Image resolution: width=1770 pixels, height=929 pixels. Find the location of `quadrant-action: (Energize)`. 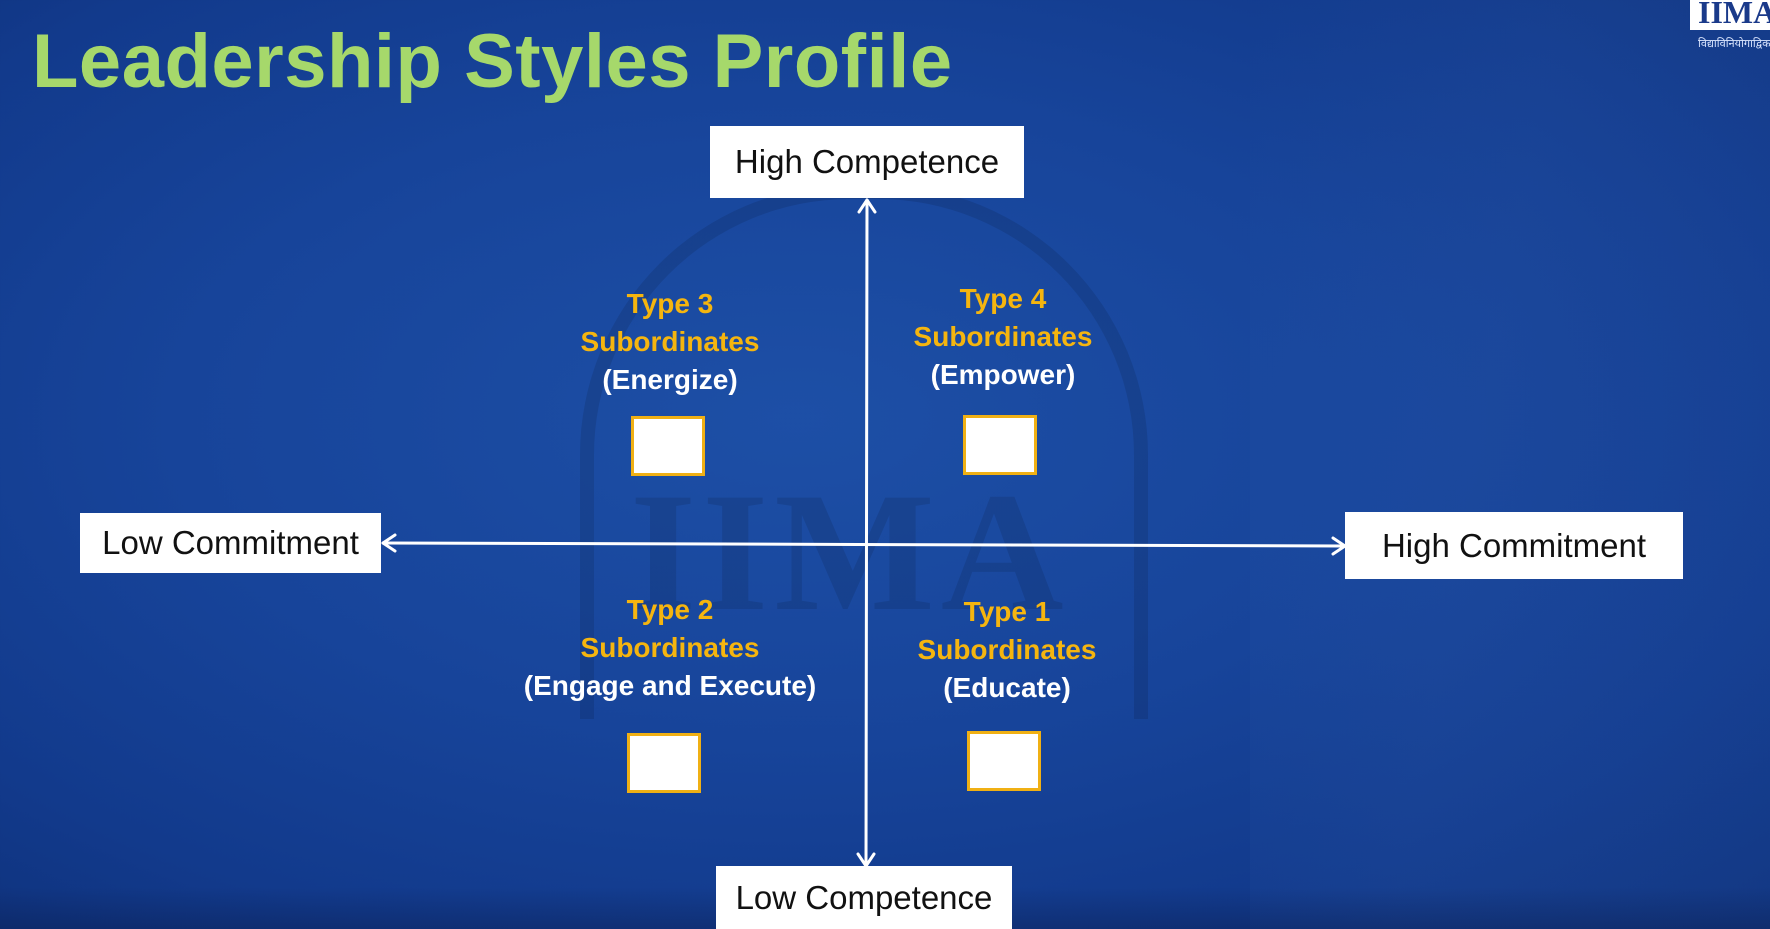

quadrant-action: (Energize) is located at coordinates (670, 379).